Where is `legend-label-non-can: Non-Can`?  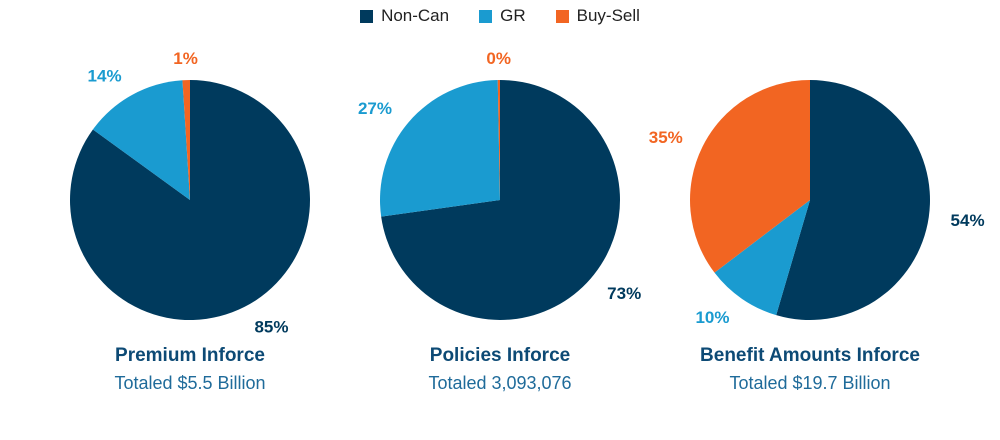 legend-label-non-can: Non-Can is located at coordinates (415, 15).